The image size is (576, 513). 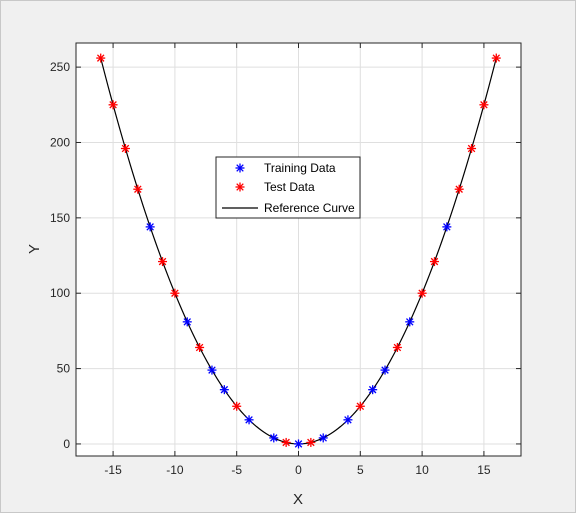 What do you see at coordinates (309, 208) in the screenshot?
I see `legend-label-reference: Reference Curve` at bounding box center [309, 208].